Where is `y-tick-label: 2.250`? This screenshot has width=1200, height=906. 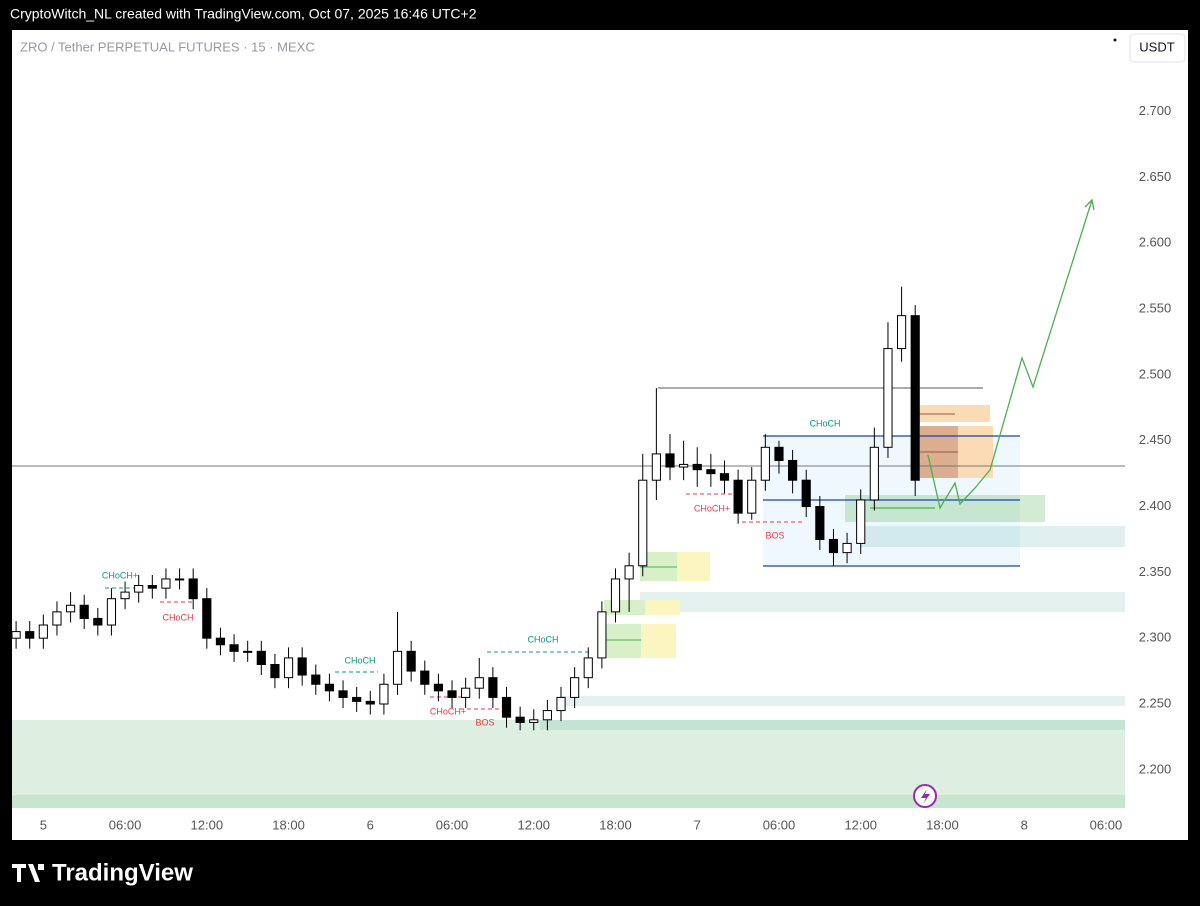 y-tick-label: 2.250 is located at coordinates (1155, 702).